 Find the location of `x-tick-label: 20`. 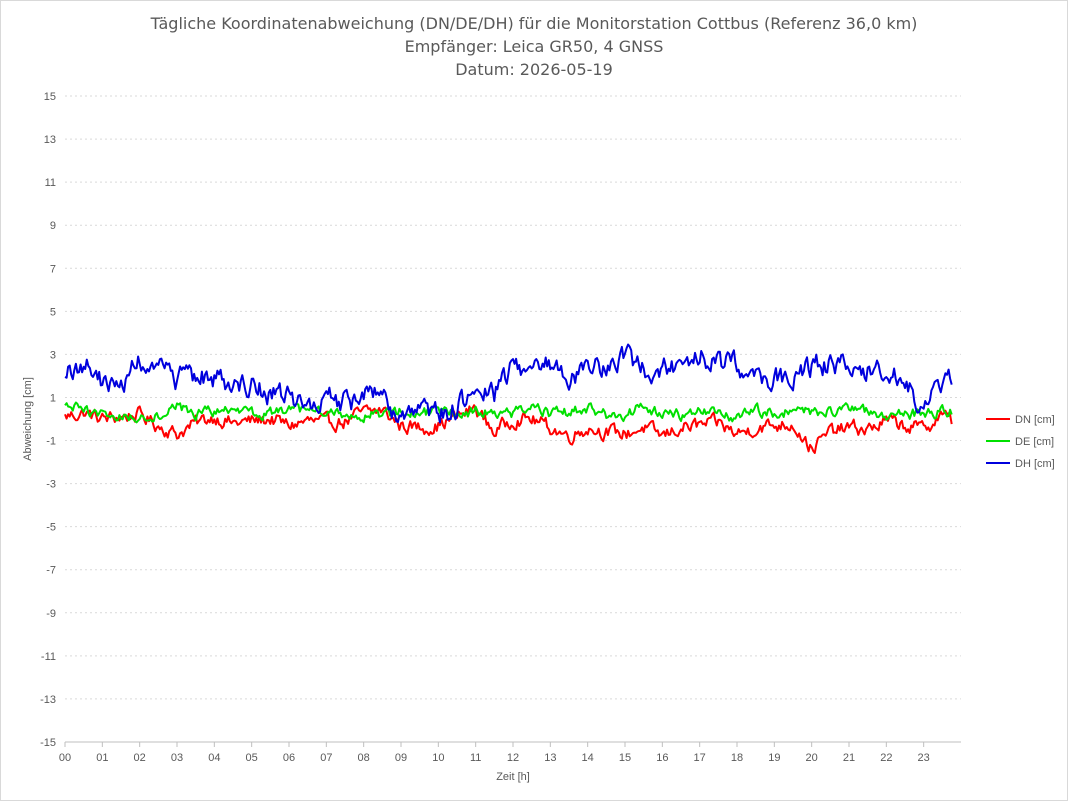

x-tick-label: 20 is located at coordinates (812, 758).